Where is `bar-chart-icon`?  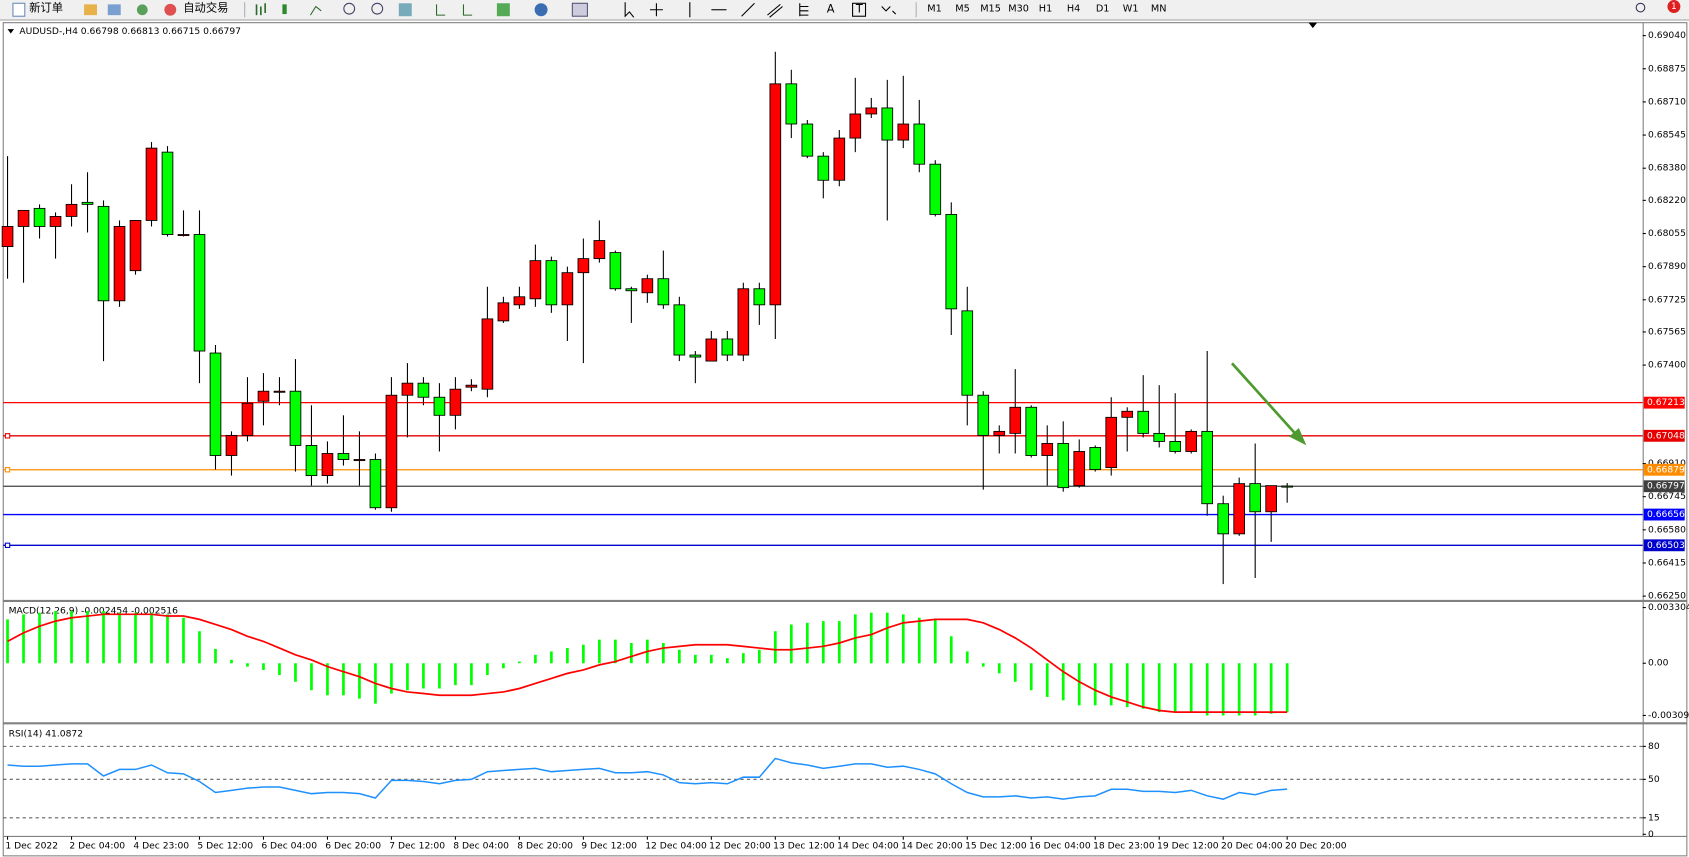 bar-chart-icon is located at coordinates (260, 9).